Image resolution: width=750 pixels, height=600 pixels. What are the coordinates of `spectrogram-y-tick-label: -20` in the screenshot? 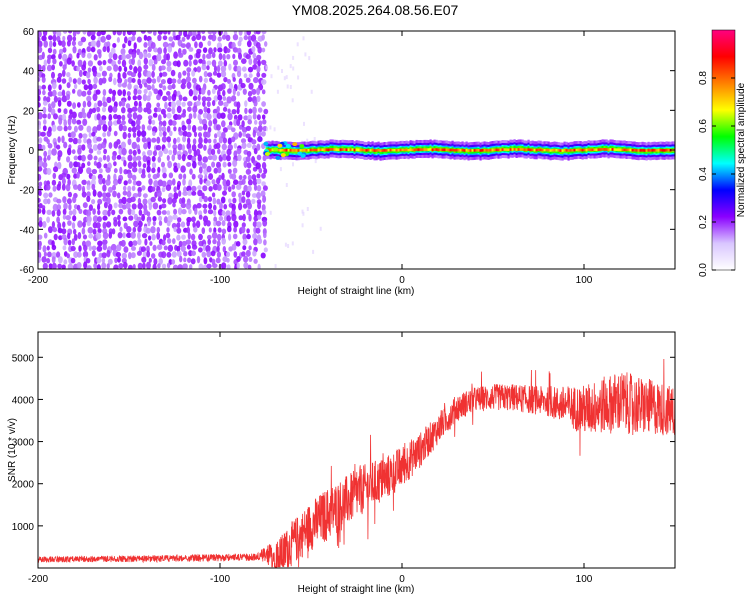 It's located at (27, 191).